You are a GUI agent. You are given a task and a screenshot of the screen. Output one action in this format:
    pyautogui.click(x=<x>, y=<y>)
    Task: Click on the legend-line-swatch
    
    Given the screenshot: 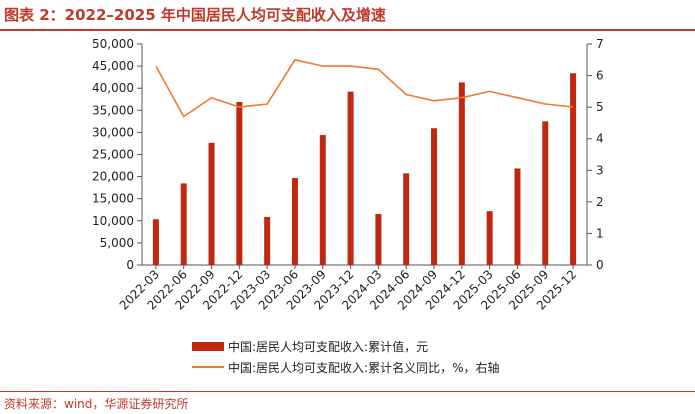 What is the action you would take?
    pyautogui.click(x=208, y=367)
    